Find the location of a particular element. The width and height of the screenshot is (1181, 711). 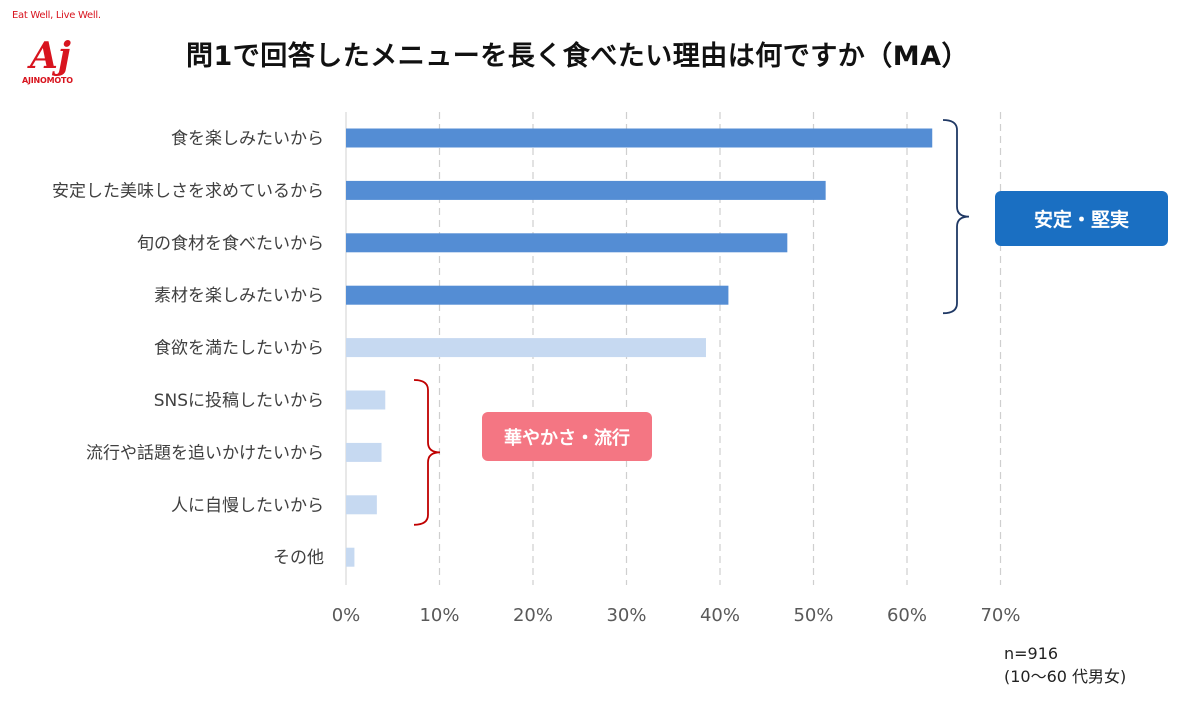

group-badge-trend: 華やかさ・流行 is located at coordinates (567, 436).